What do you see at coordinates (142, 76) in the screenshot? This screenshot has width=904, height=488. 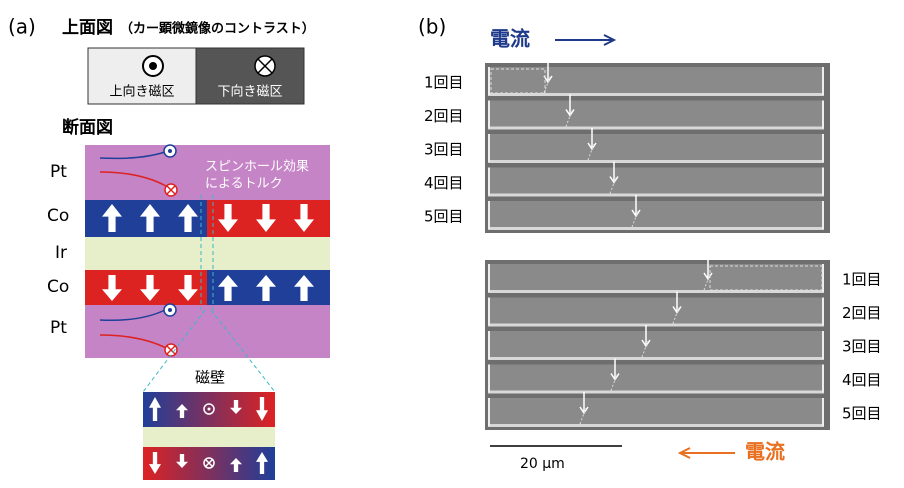 I see `legend-up` at bounding box center [142, 76].